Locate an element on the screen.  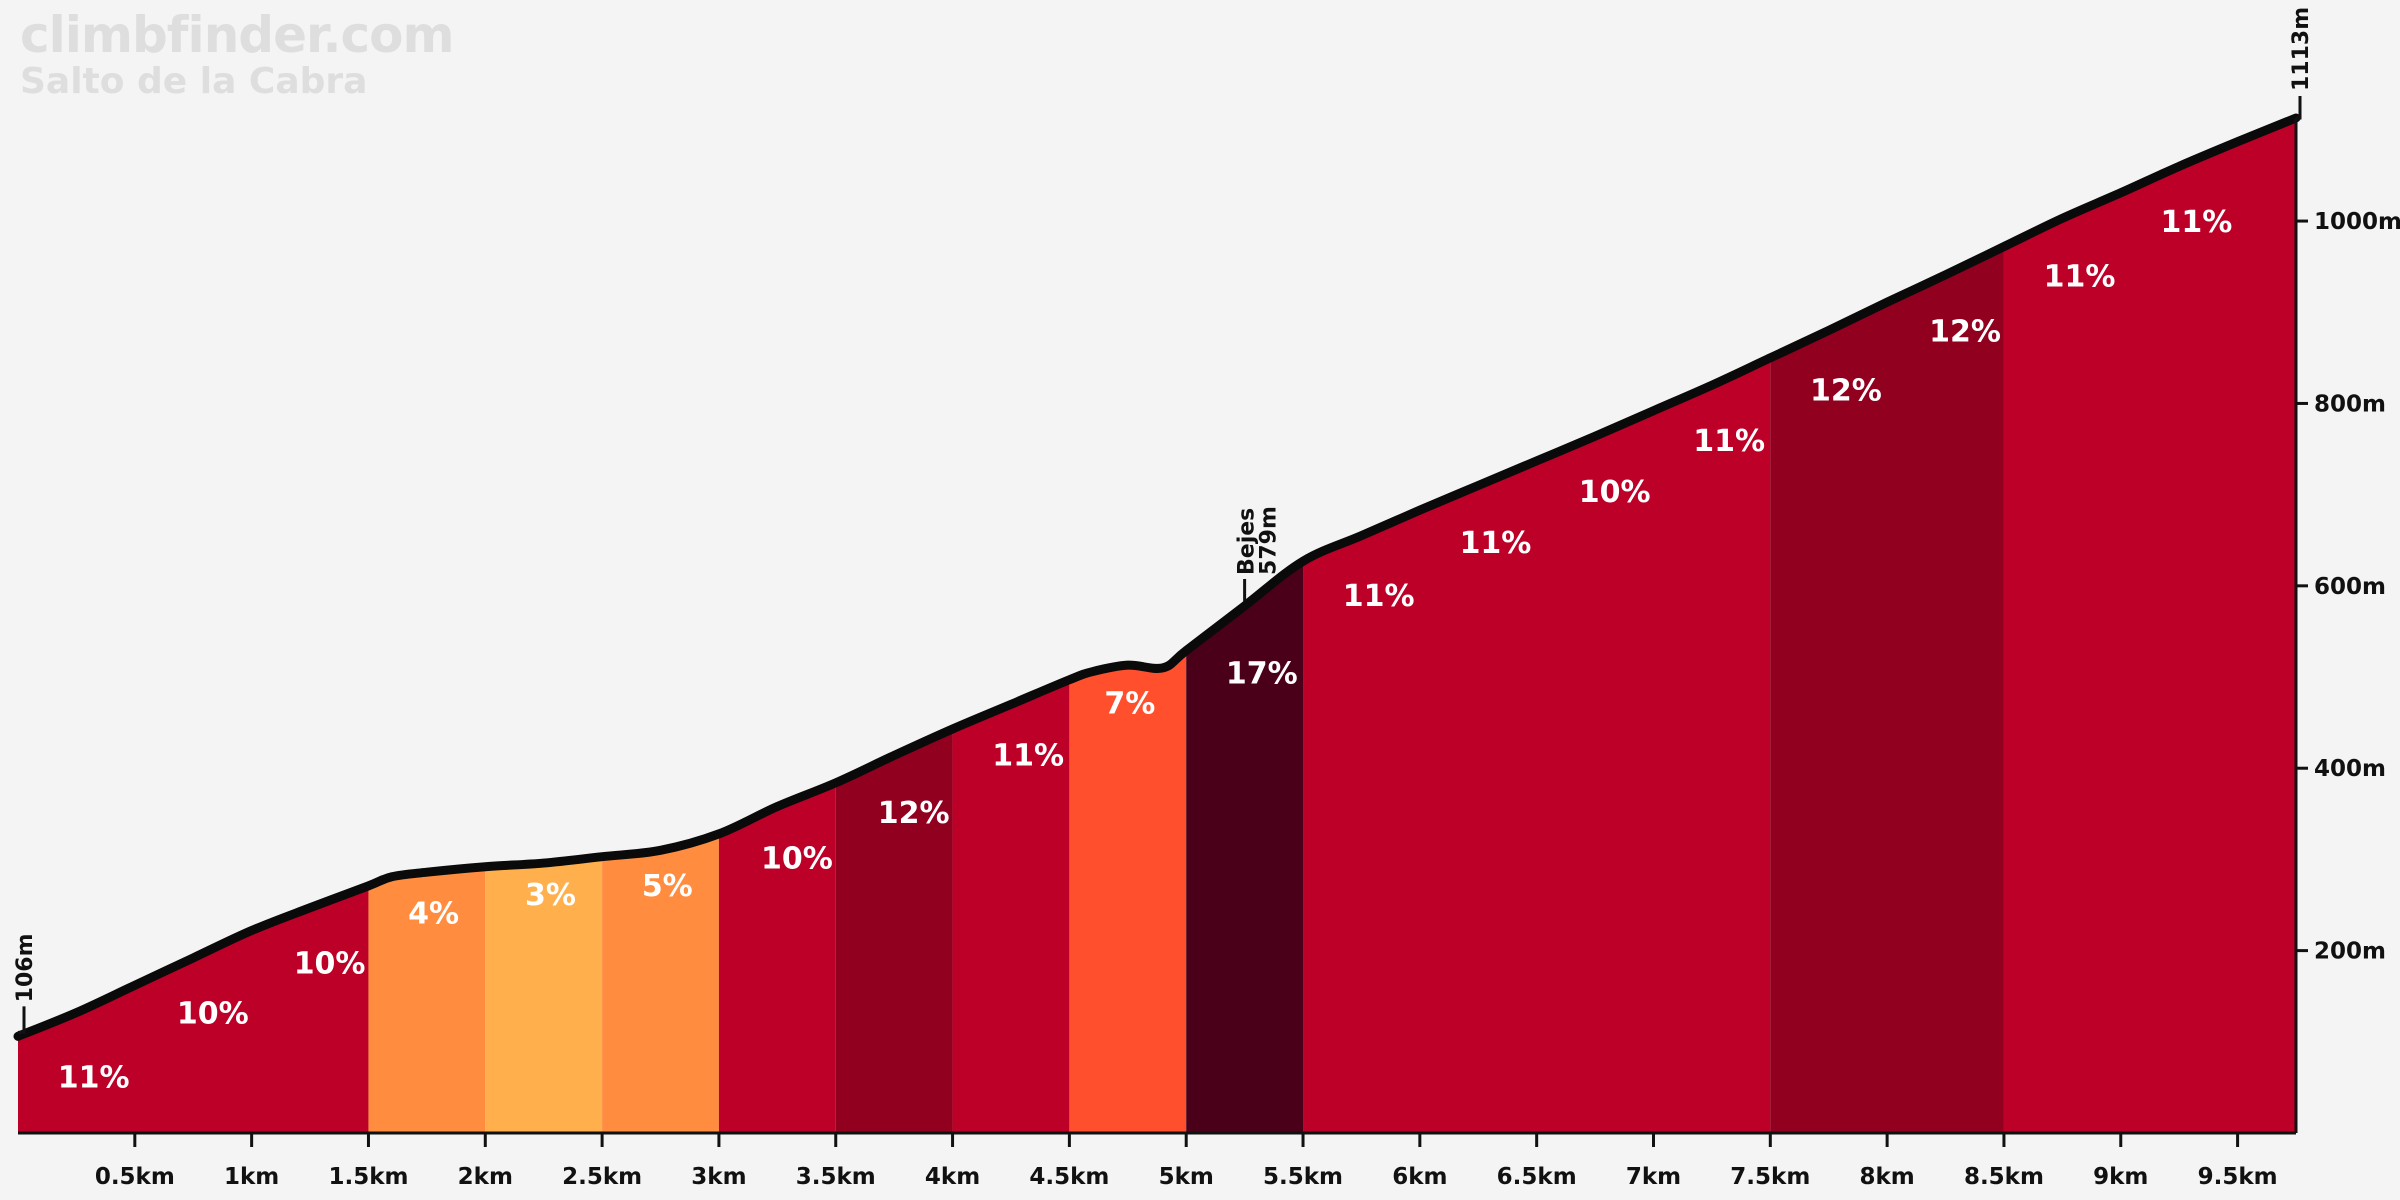
x-tick-label: 9km is located at coordinates (2120, 1177).